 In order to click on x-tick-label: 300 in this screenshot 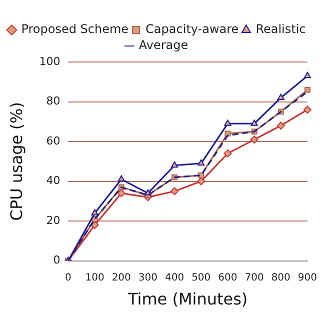, I will do `click(148, 278)`.